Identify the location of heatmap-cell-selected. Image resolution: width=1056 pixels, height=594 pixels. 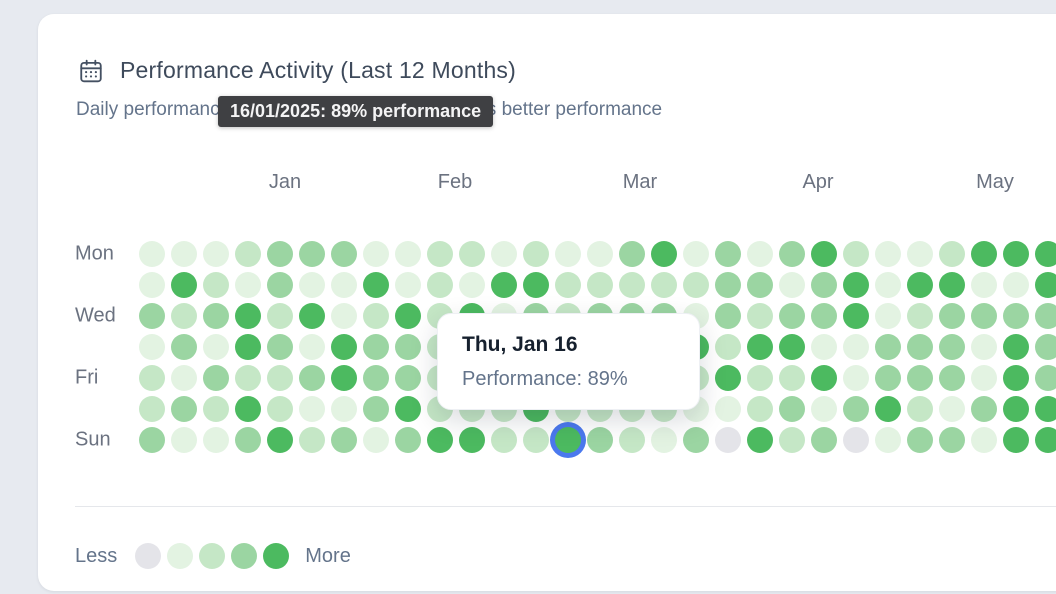
(568, 440).